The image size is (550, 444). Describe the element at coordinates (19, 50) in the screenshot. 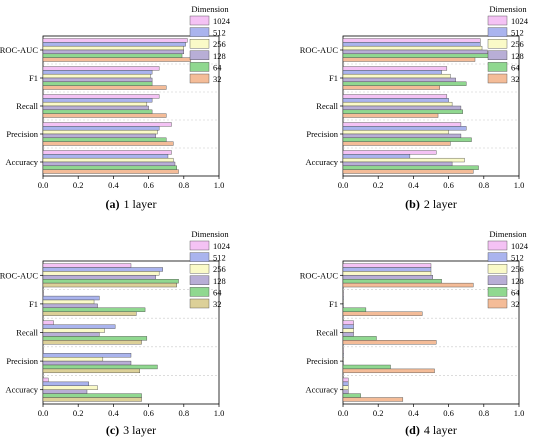

I see `category-label: ROC-AUC` at that location.